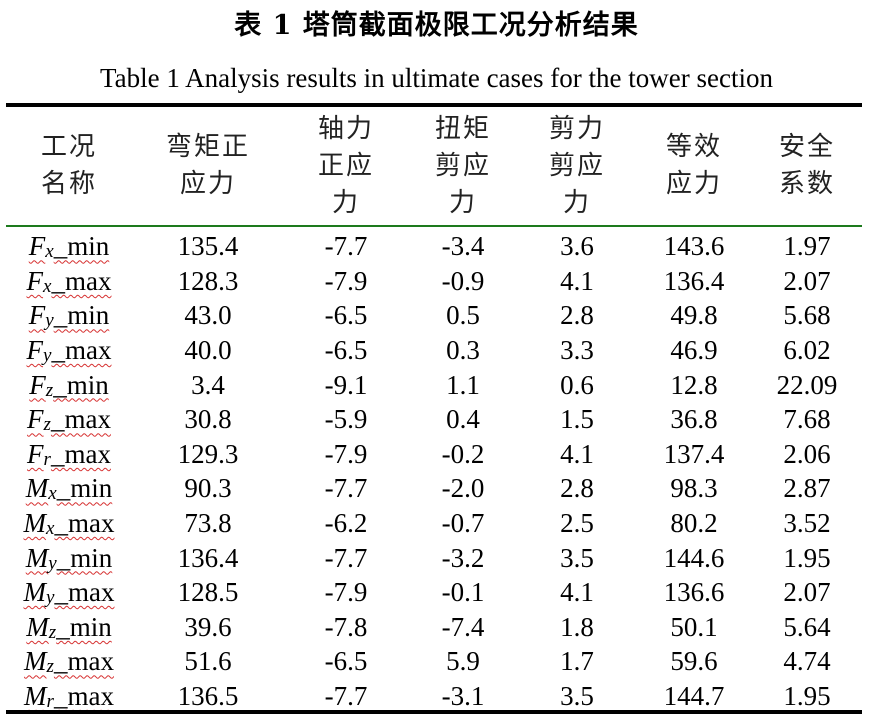 The image size is (873, 719). Describe the element at coordinates (346, 626) in the screenshot. I see `axial-stress-cell: -7.8` at that location.